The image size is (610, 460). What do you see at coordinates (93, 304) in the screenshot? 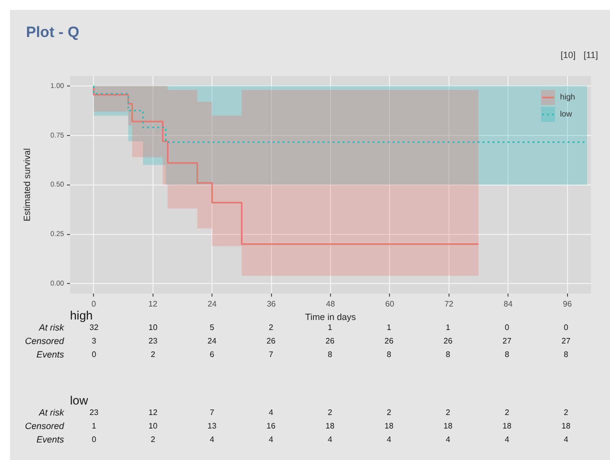
I see `x-tick-label: 0` at bounding box center [93, 304].